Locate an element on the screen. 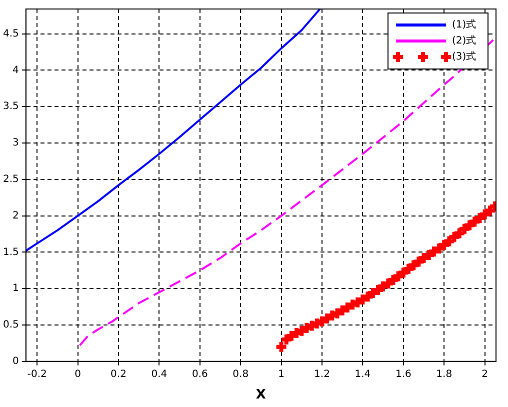 This screenshot has width=508, height=407. y-tick-label: 1.5 is located at coordinates (10, 252).